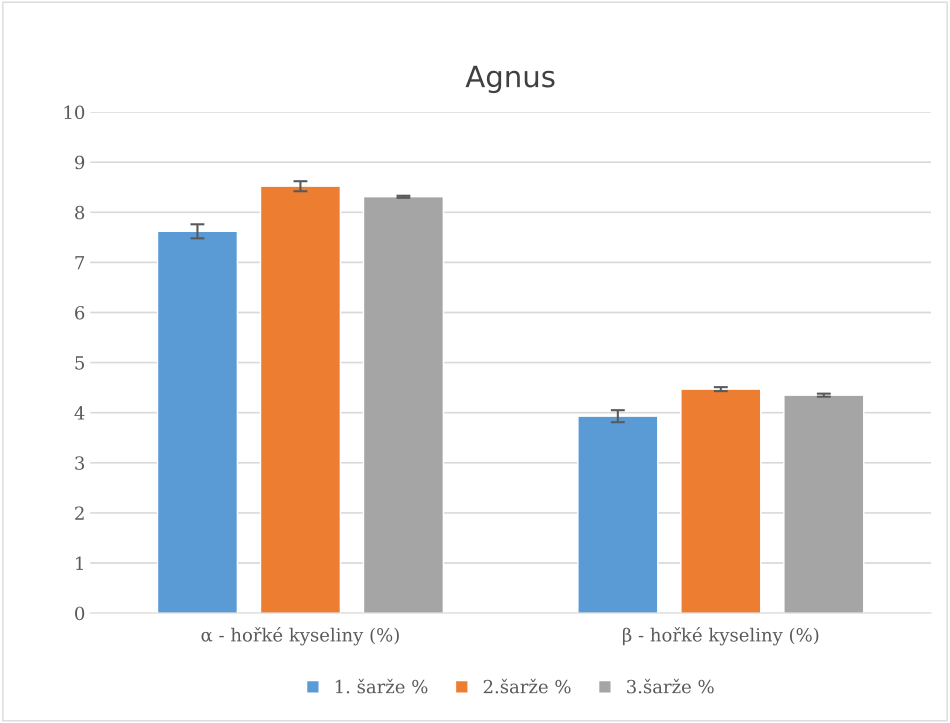 The width and height of the screenshot is (950, 723). Describe the element at coordinates (79, 413) in the screenshot. I see `y-tick-label: 4` at that location.